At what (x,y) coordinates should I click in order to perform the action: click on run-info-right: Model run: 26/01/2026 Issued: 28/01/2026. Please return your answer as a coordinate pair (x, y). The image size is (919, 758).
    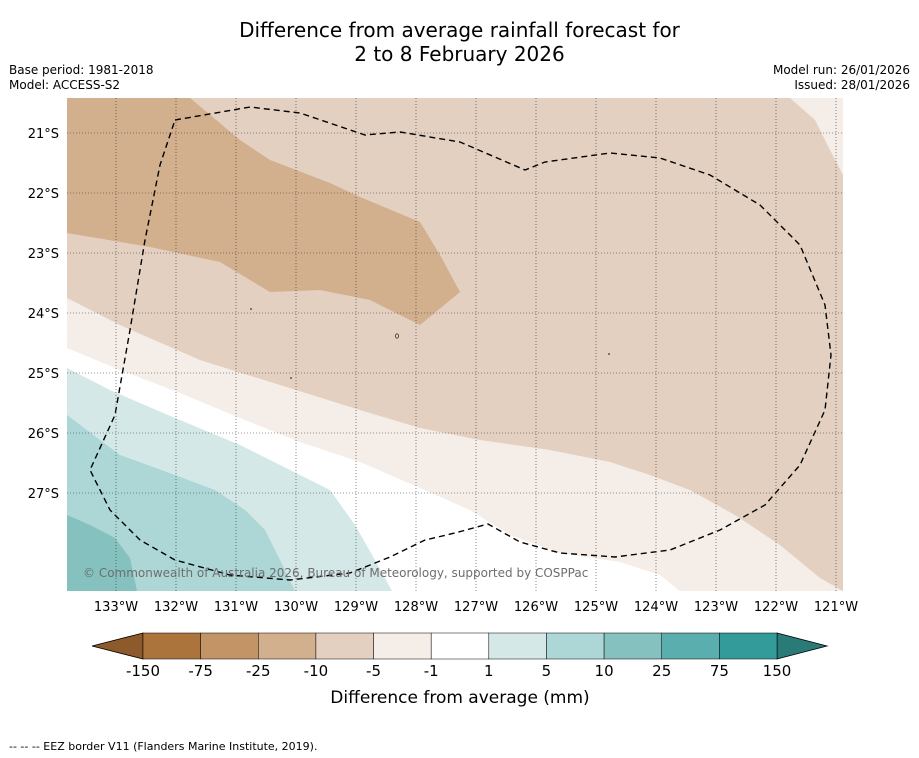
    Looking at the image, I should click on (841, 78).